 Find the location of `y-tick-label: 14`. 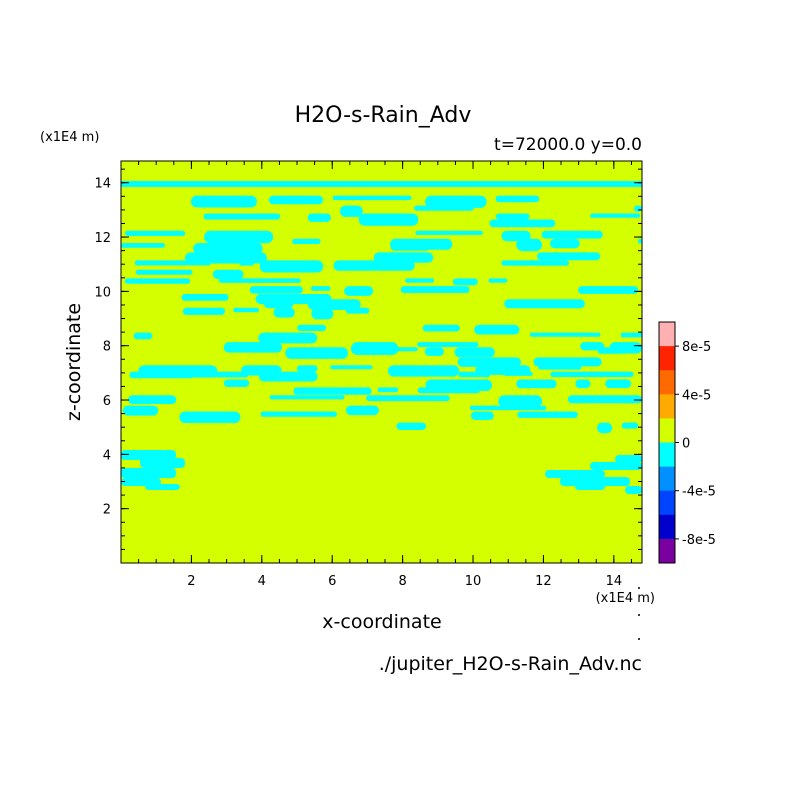

y-tick-label: 14 is located at coordinates (102, 184).